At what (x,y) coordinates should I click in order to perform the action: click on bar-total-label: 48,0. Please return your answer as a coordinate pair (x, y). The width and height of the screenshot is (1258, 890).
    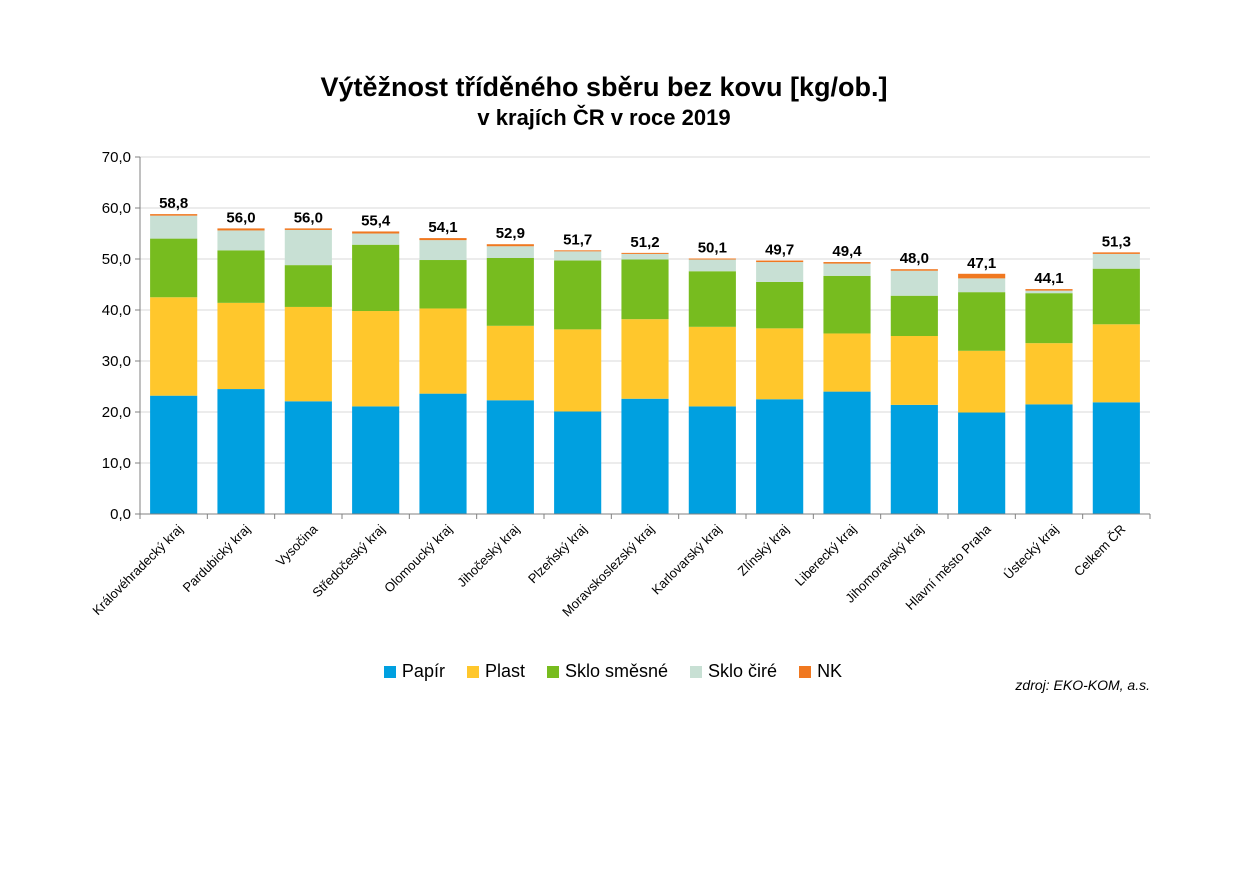
    Looking at the image, I should click on (914, 258).